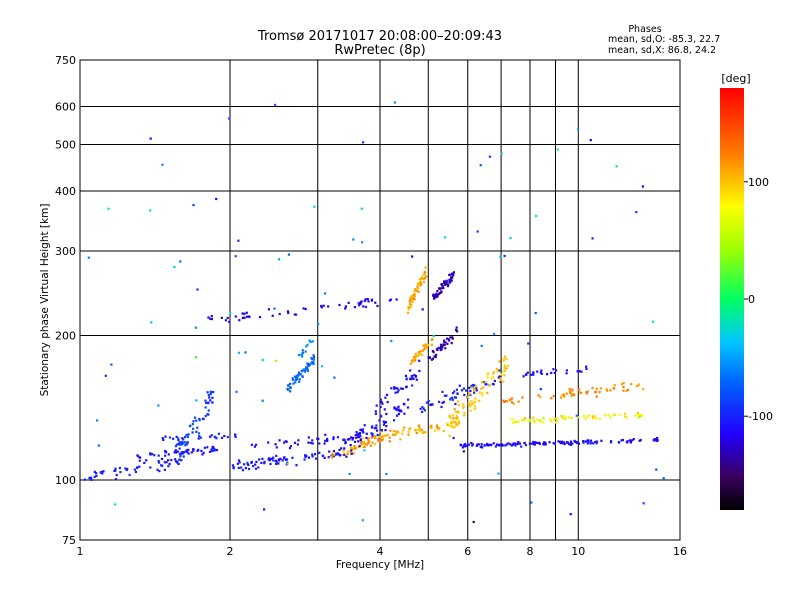  What do you see at coordinates (664, 39) in the screenshot?
I see `stats-line-o: mean, sd,O: -85.3, 22.7` at bounding box center [664, 39].